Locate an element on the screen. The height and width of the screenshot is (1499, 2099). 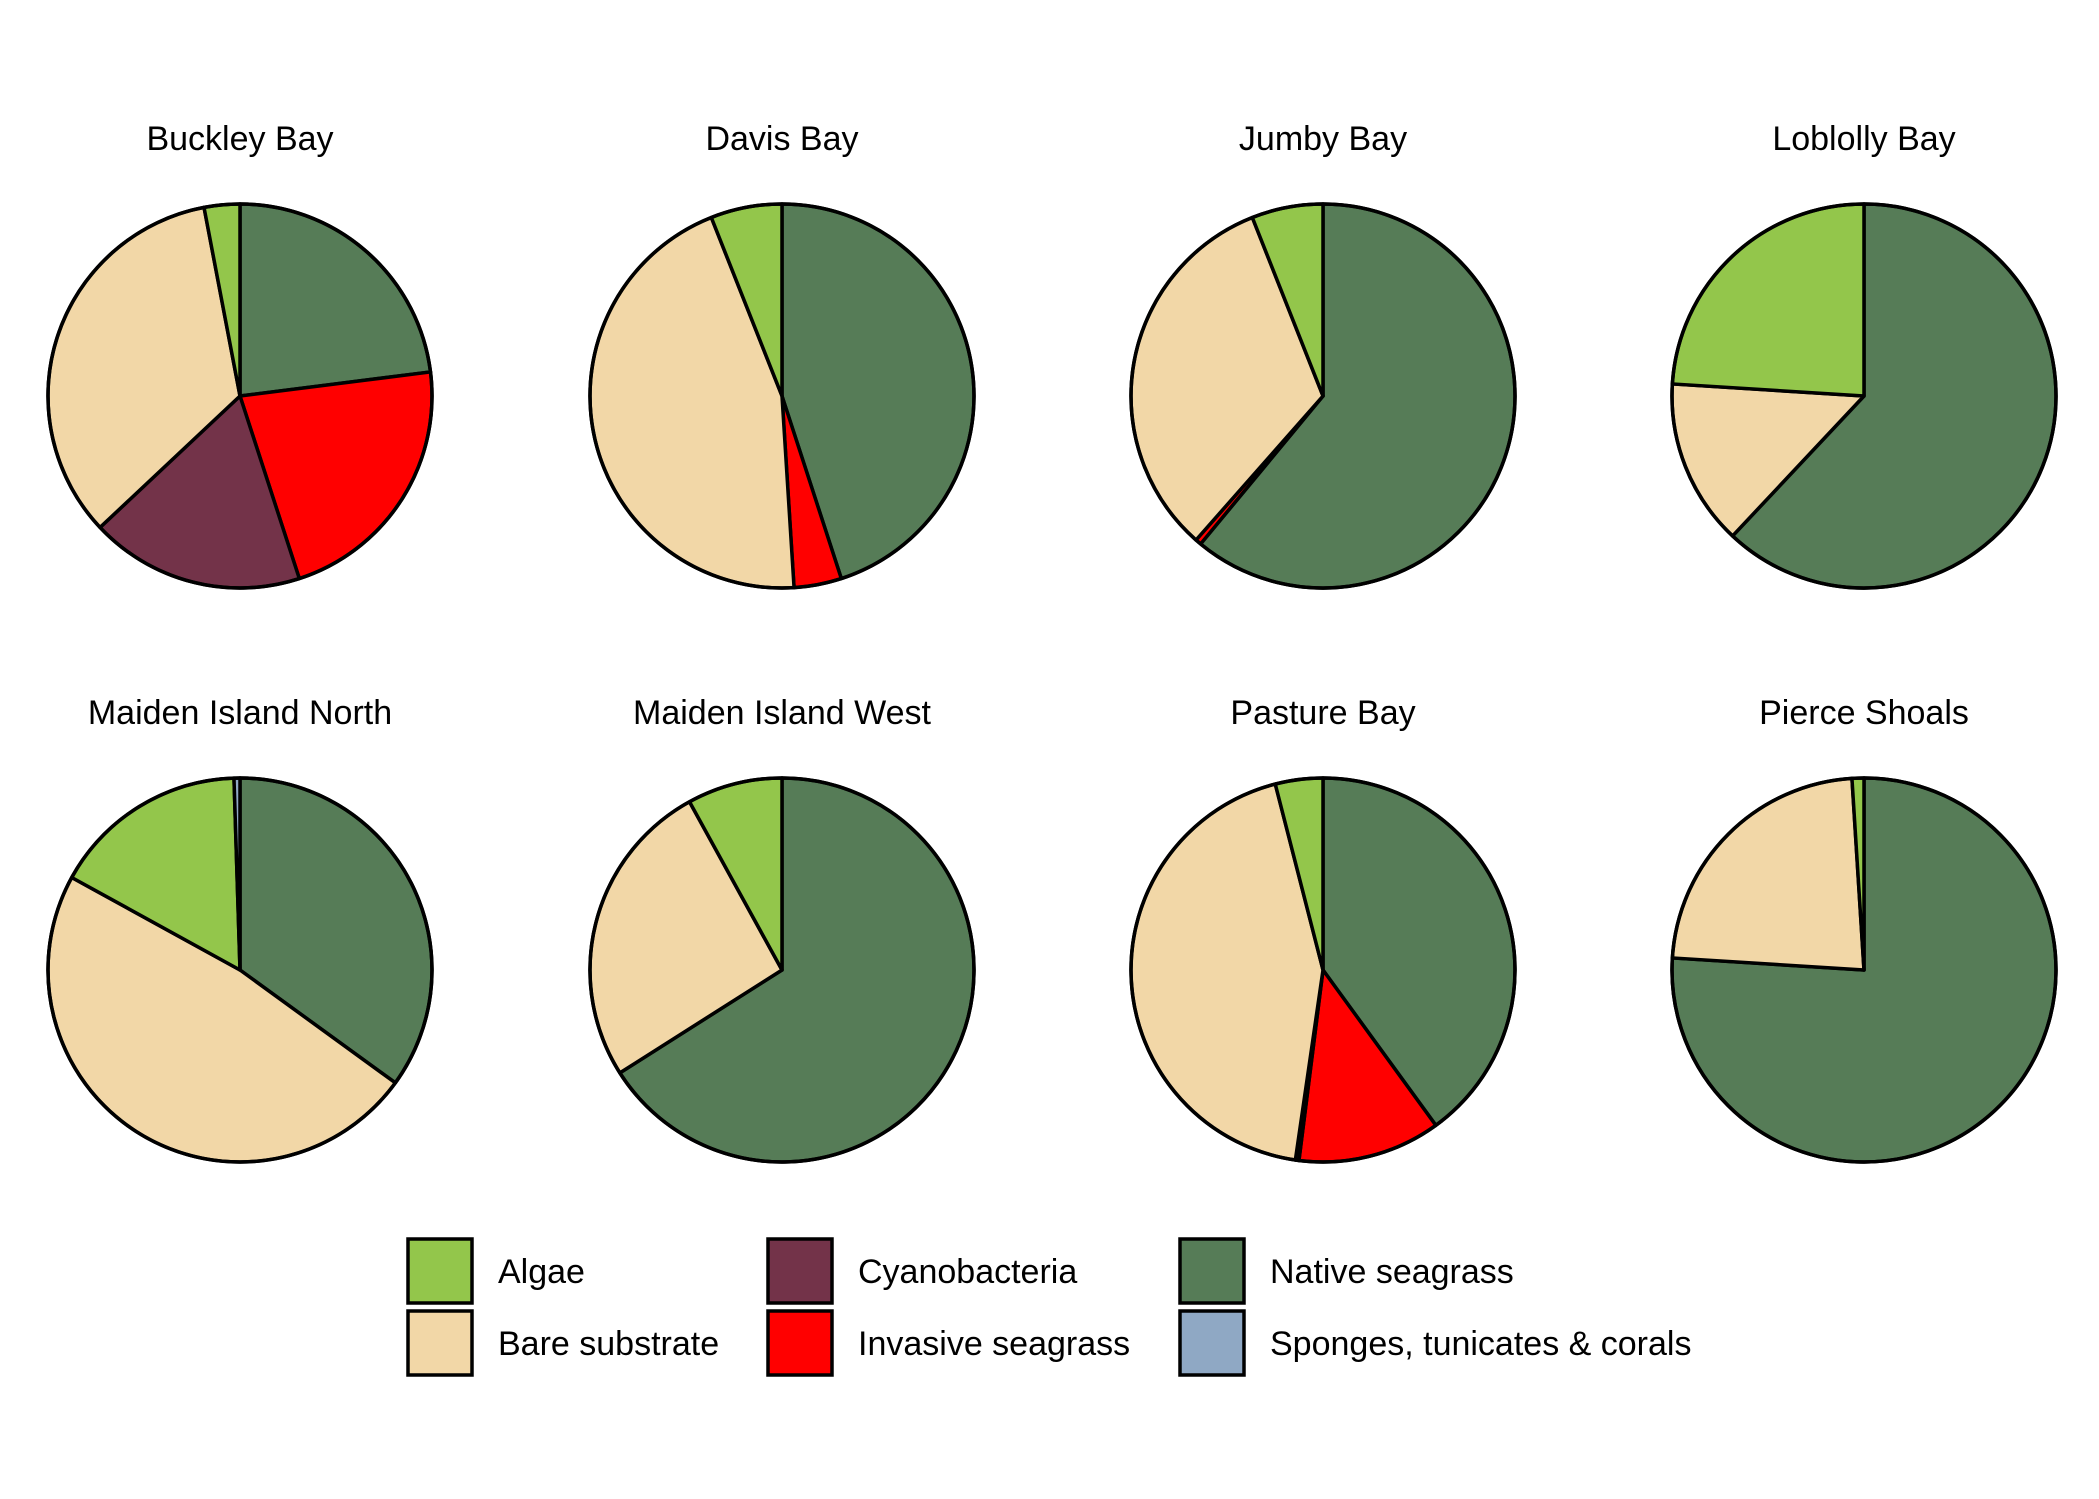
pie-buckley-bay: Buckley Bay is located at coordinates (240, 355).